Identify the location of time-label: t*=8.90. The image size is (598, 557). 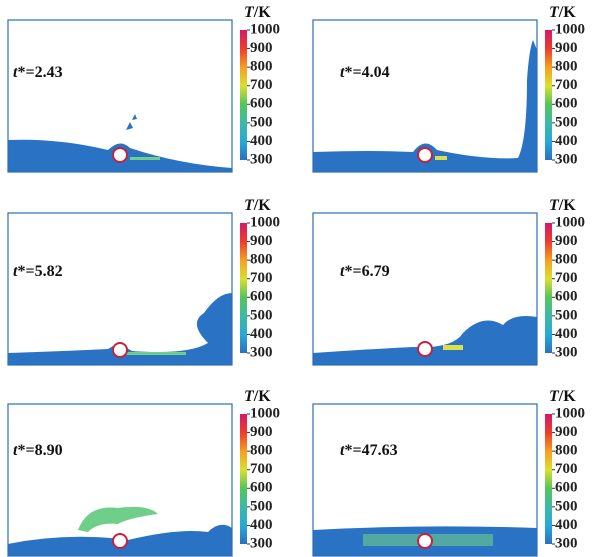
(38, 450).